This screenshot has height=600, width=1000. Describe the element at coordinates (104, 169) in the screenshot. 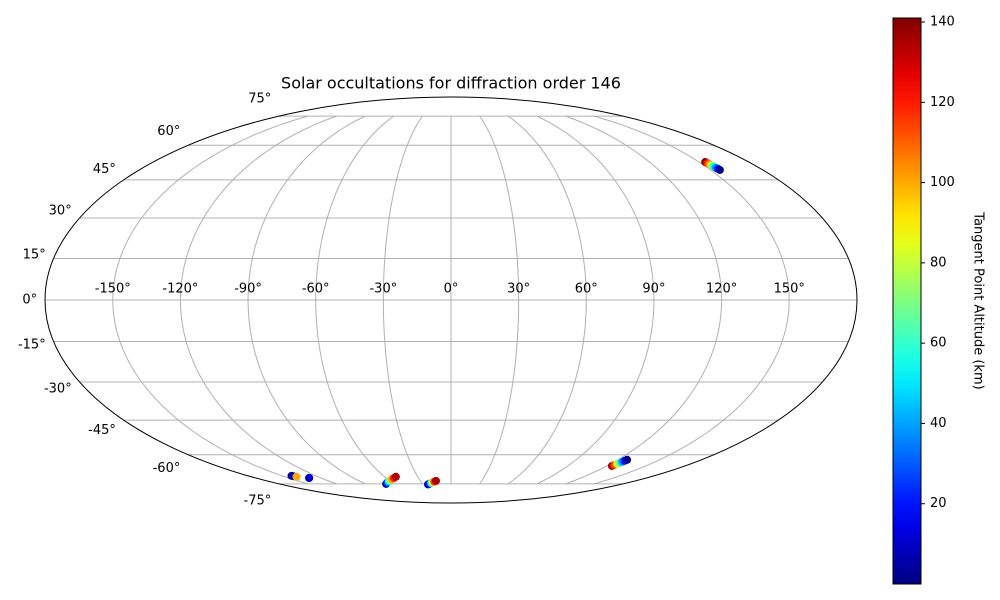

I see `y-tick-label: 45°` at that location.